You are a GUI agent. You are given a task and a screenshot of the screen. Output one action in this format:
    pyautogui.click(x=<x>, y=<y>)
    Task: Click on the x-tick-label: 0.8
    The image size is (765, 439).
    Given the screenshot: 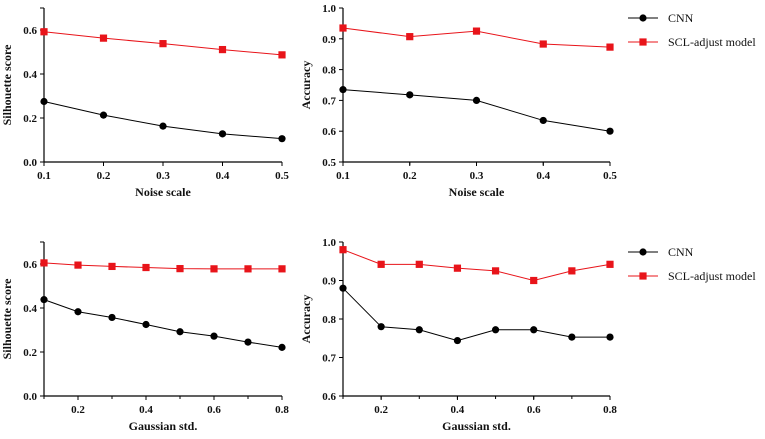 What is the action you would take?
    pyautogui.click(x=282, y=410)
    